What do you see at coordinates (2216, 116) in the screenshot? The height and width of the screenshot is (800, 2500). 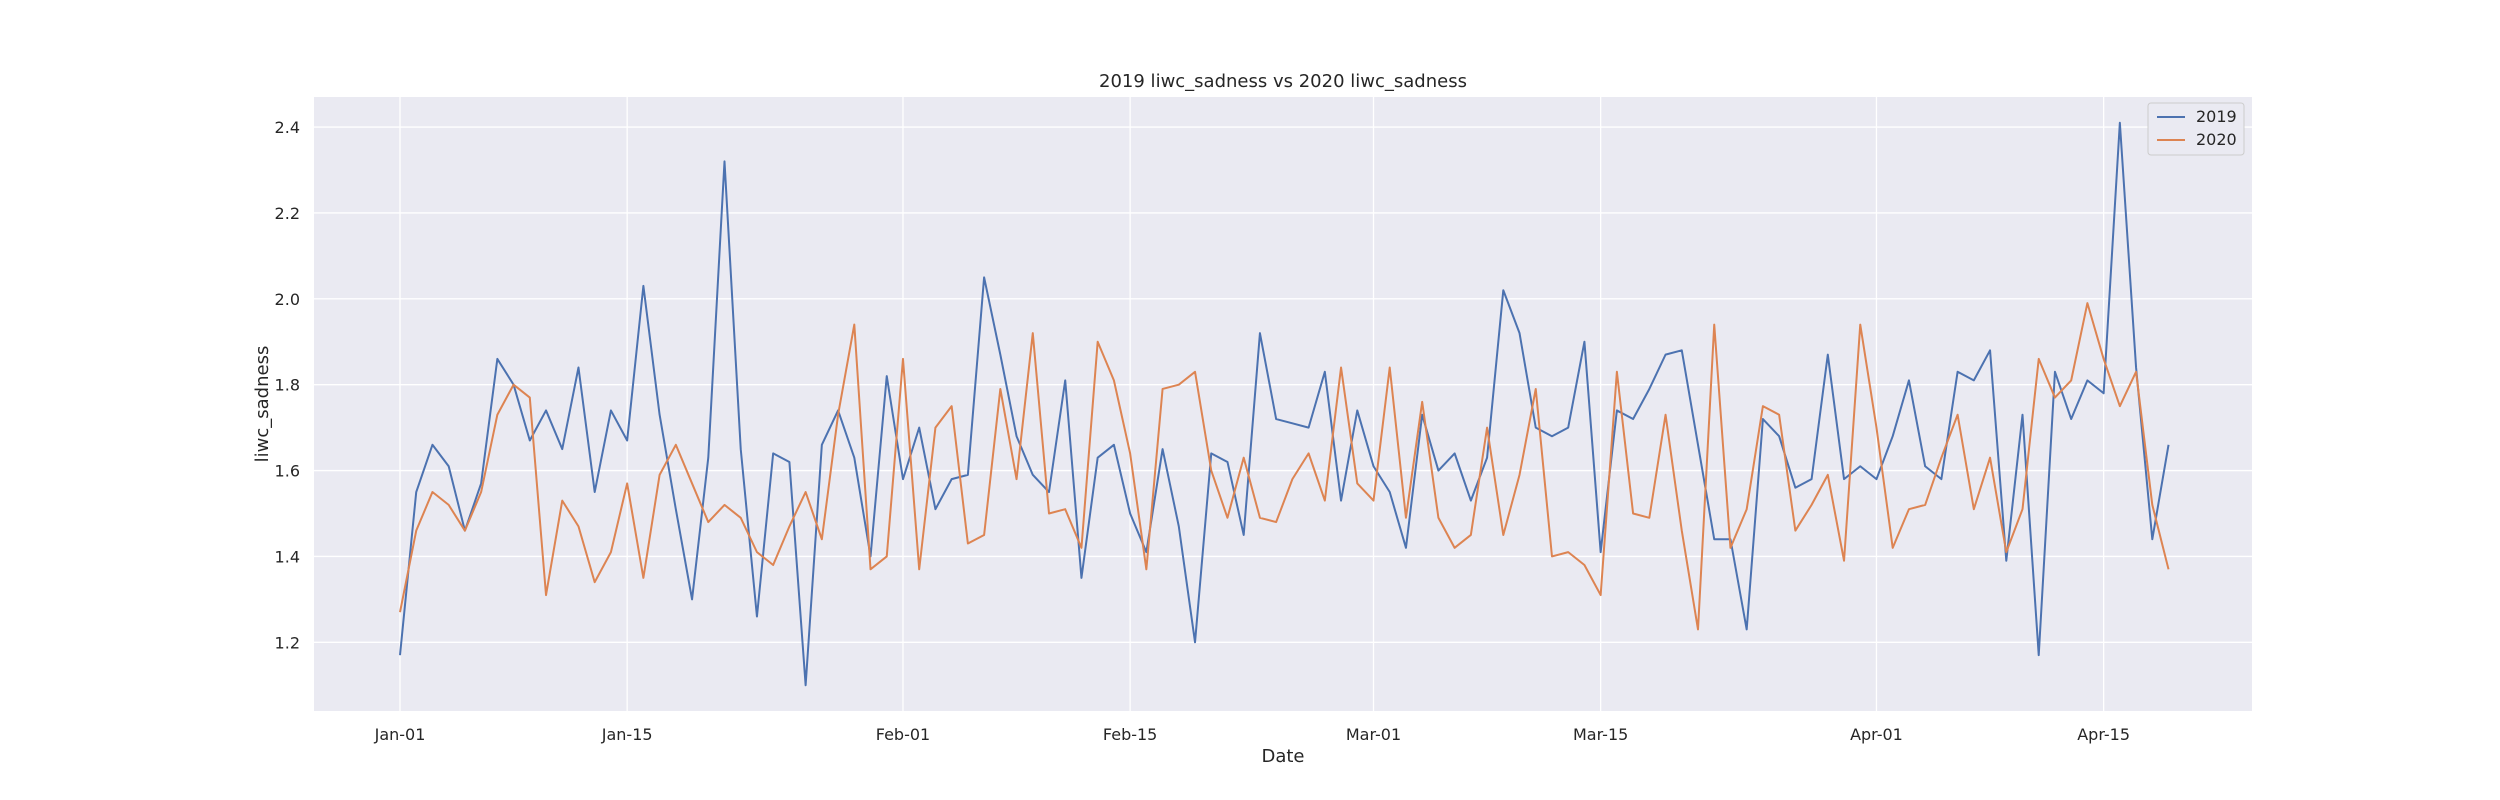 I see `legend-label-2019: 2019` at bounding box center [2216, 116].